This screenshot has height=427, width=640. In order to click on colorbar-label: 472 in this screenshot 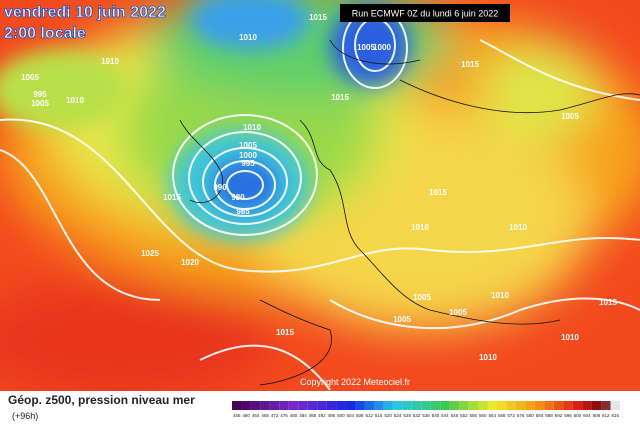, I will do `click(275, 415)`.